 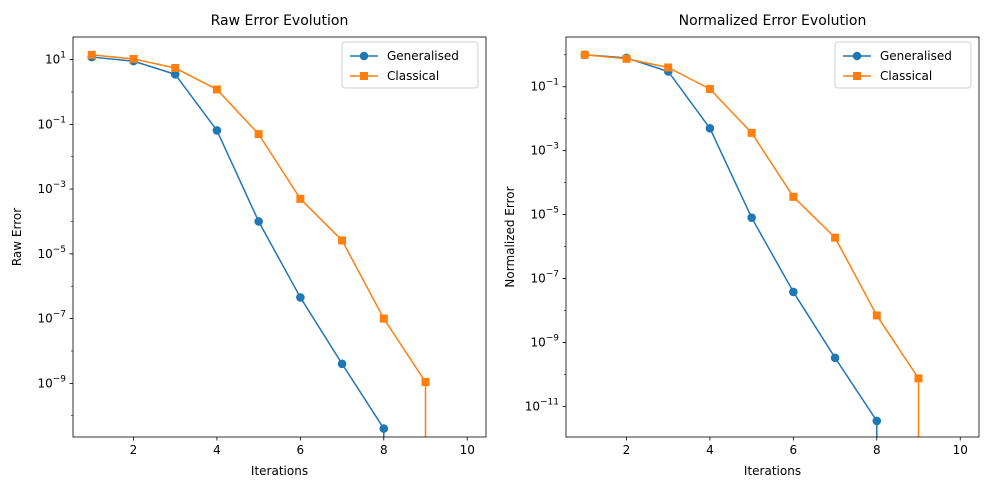 I want to click on y-axis-label: Normalized Error, so click(x=510, y=236).